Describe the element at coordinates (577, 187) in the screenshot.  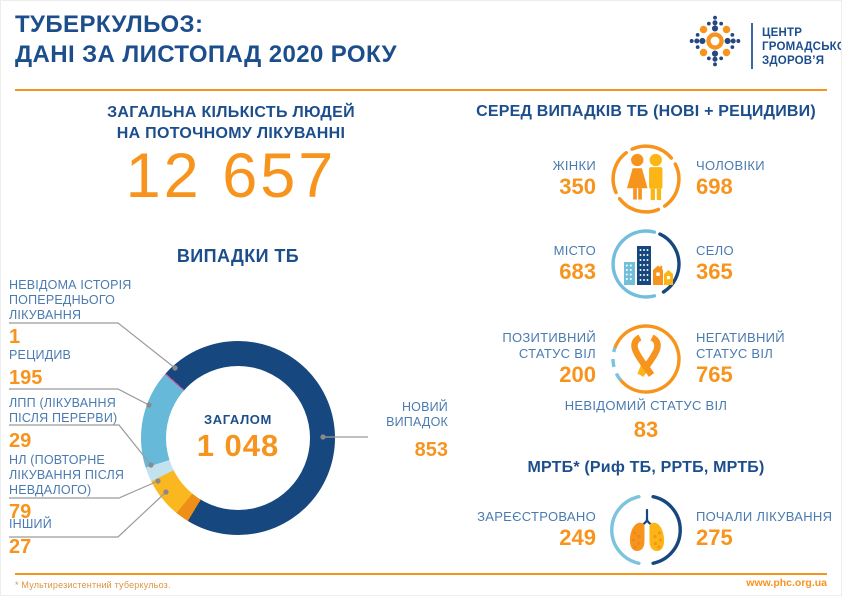
I see `women-value: 350` at that location.